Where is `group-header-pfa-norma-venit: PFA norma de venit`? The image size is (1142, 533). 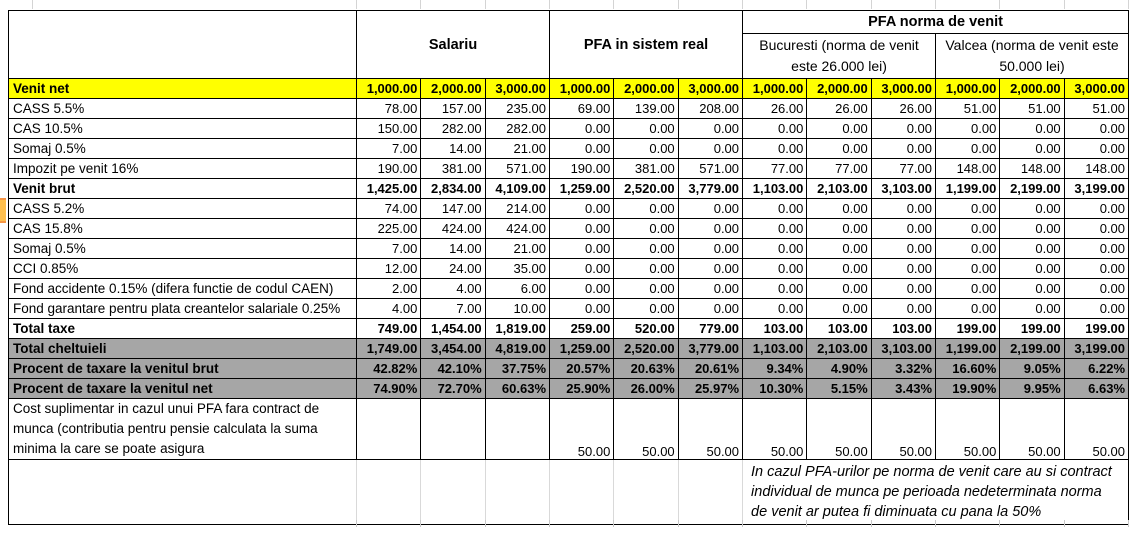 group-header-pfa-norma-venit: PFA norma de venit is located at coordinates (936, 22).